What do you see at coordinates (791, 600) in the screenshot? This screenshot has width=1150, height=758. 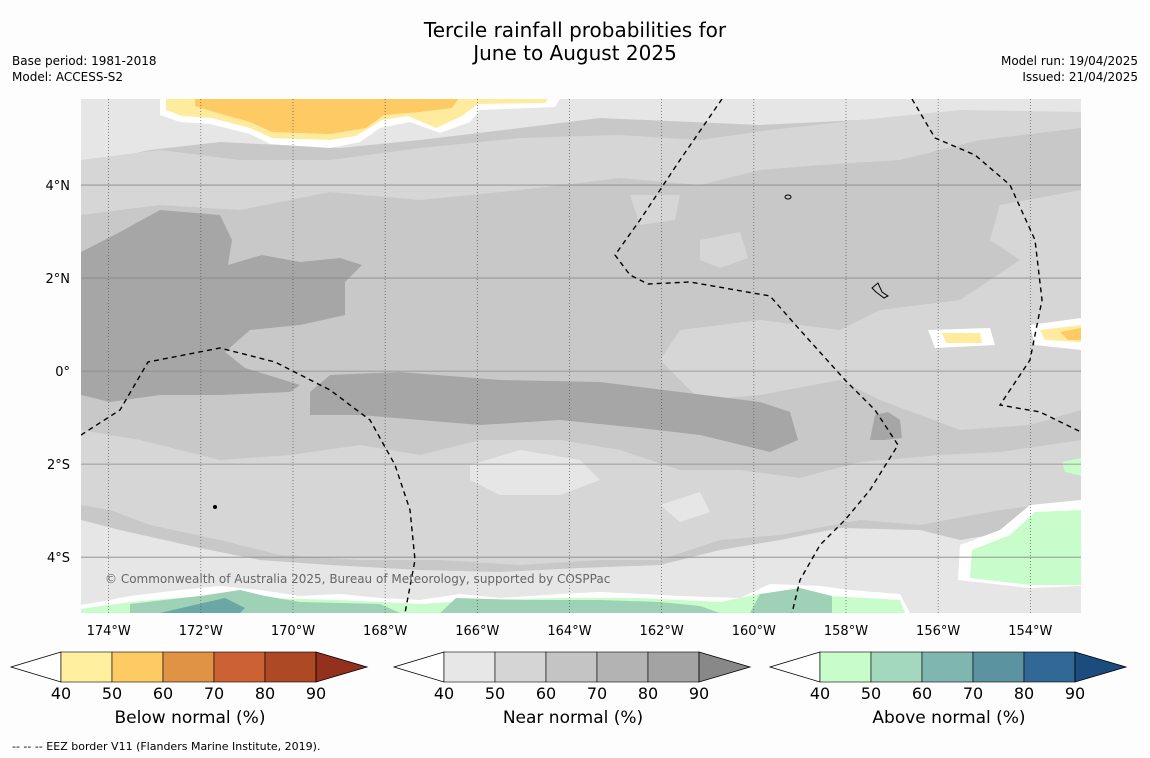 I see `above-normal-50-south-c` at bounding box center [791, 600].